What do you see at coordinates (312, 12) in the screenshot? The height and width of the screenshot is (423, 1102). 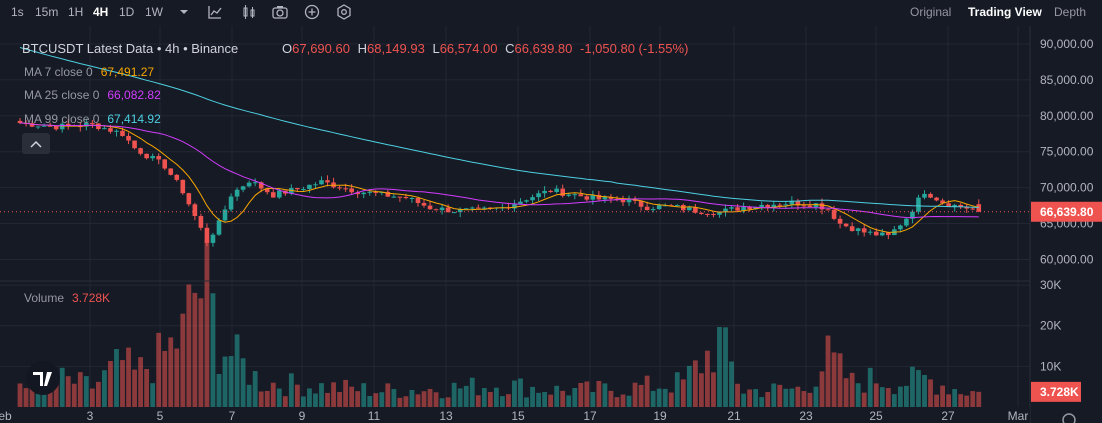 I see `plus-circle-icon` at bounding box center [312, 12].